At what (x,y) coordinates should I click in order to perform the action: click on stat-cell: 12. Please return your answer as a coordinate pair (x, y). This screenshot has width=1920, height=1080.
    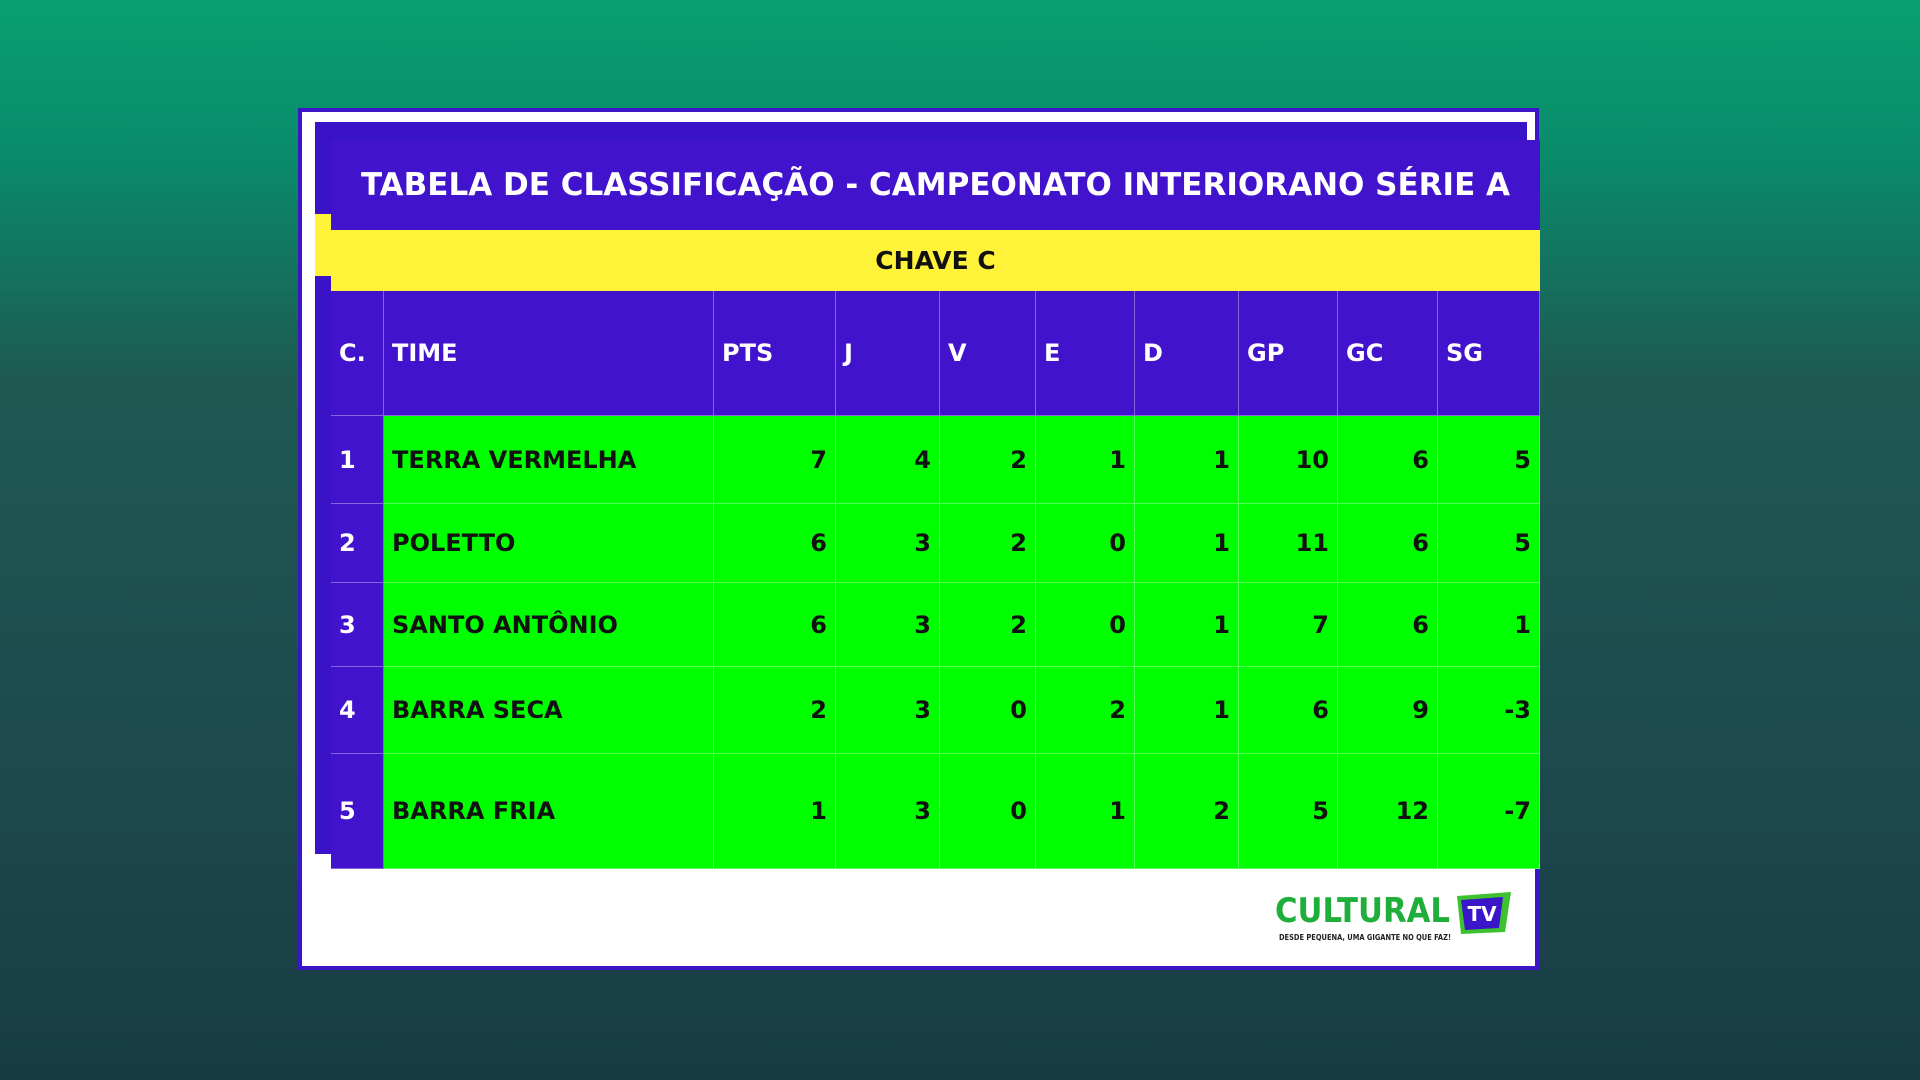
    Looking at the image, I should click on (1388, 811).